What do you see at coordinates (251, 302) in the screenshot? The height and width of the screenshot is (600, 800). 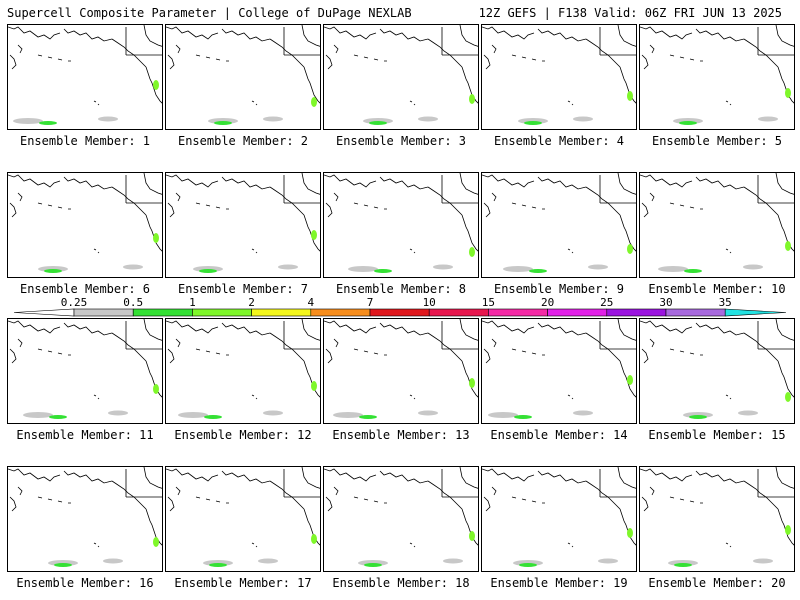 I see `colorbar-tick-label: 2` at bounding box center [251, 302].